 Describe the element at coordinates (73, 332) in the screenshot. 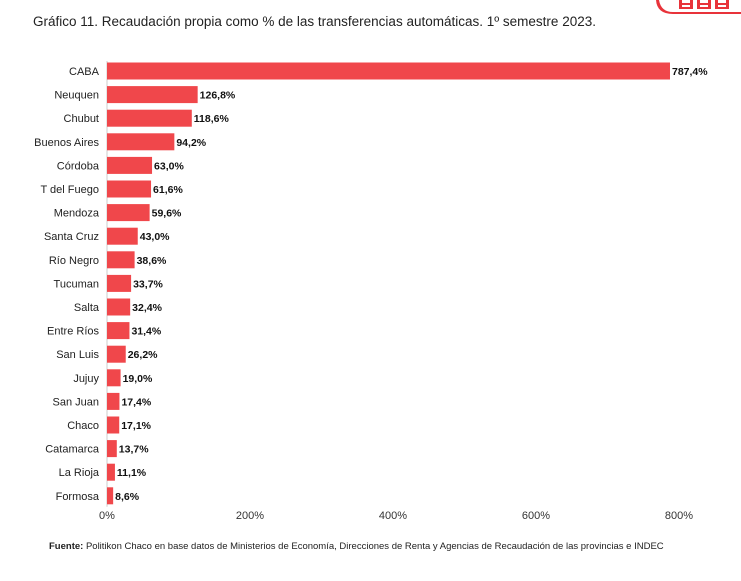

I see `category-label: Entre Ríos` at that location.